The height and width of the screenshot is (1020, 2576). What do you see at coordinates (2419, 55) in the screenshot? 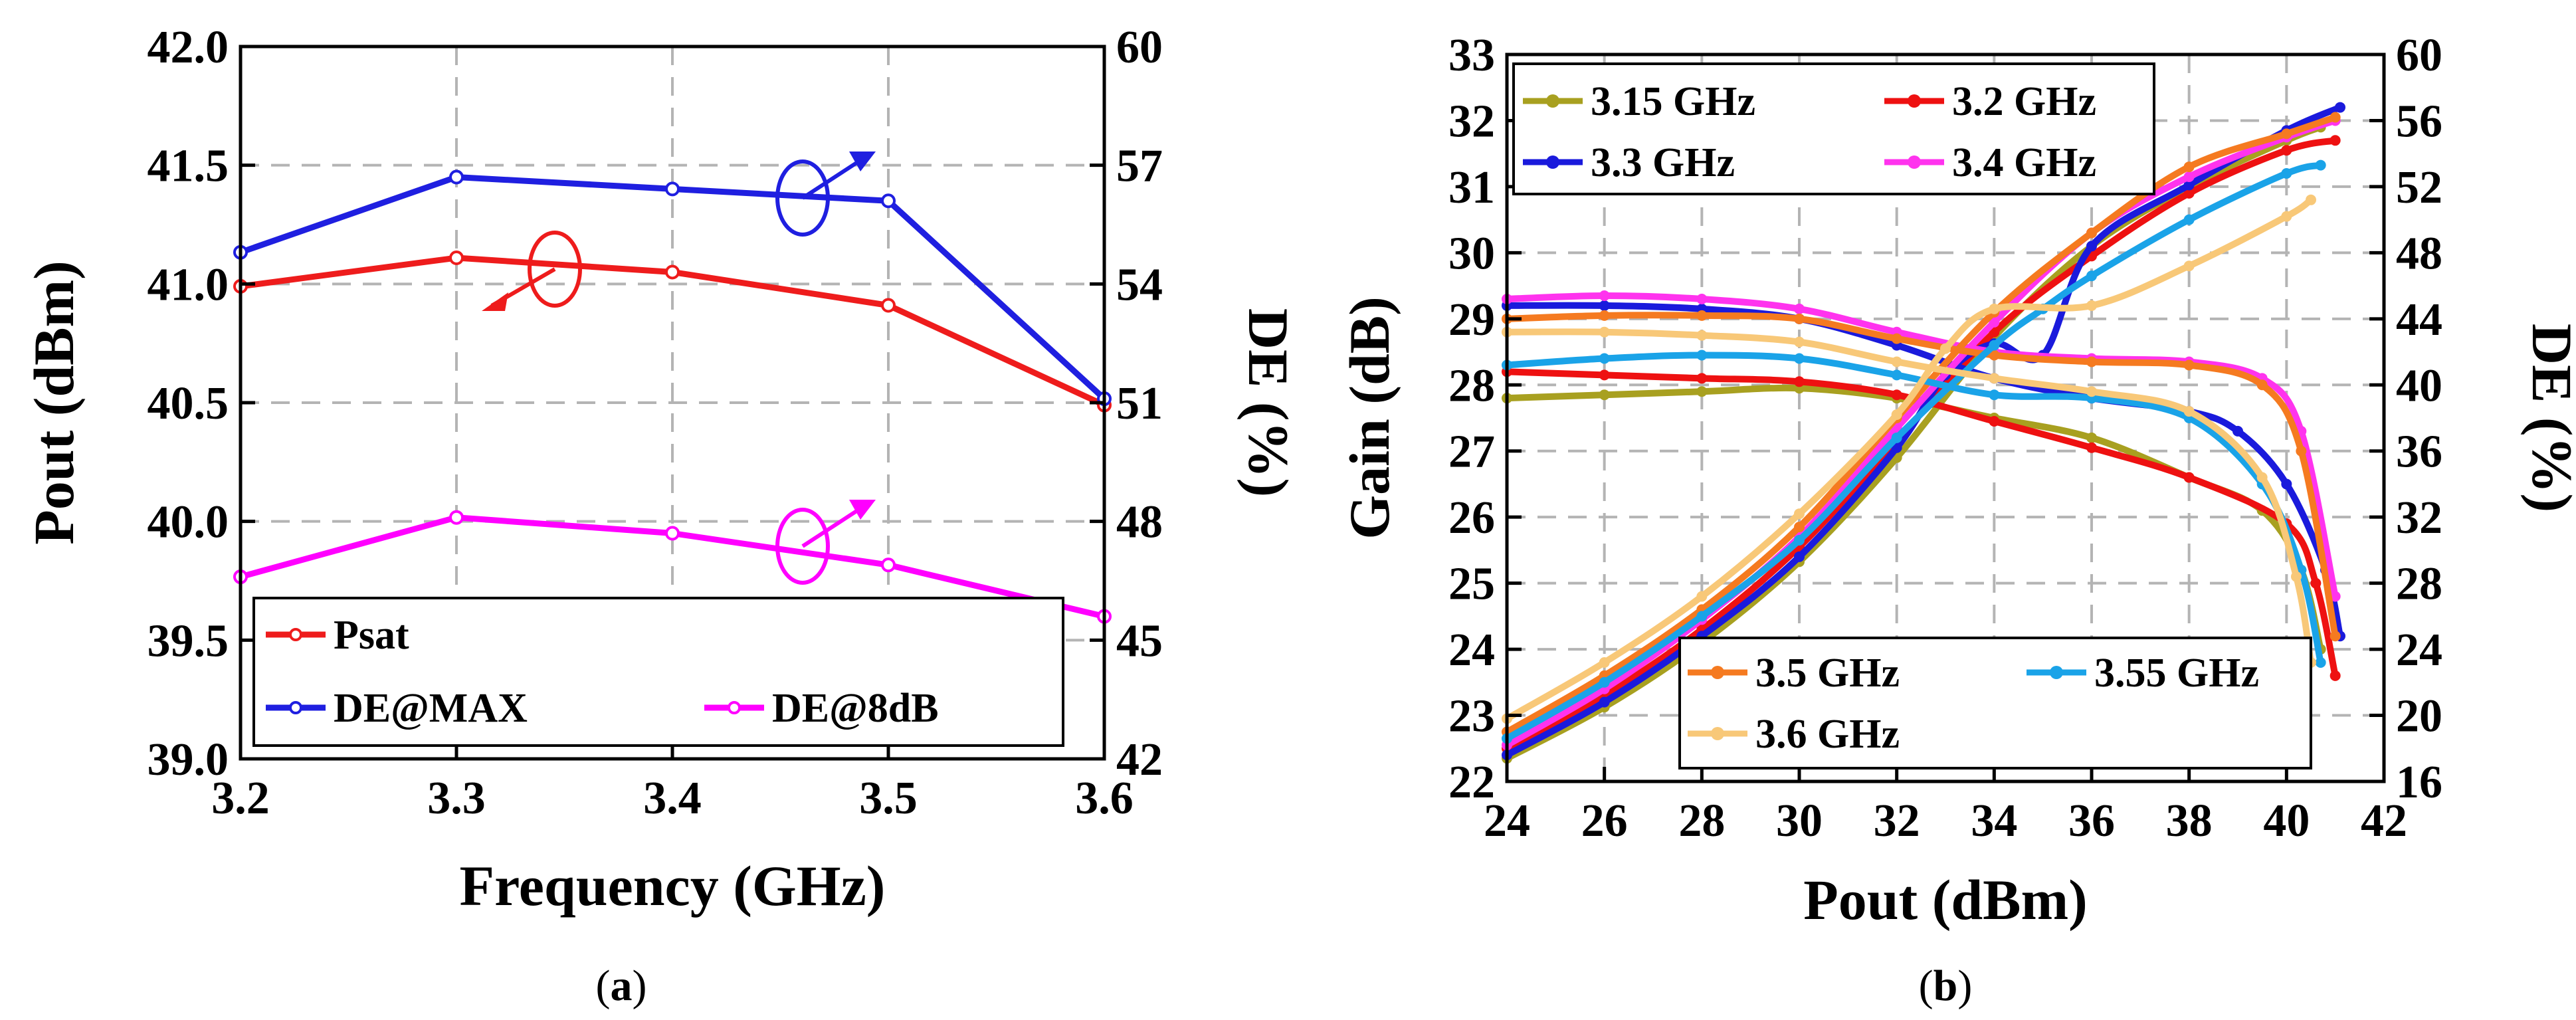
I see `panel-b-y2-tick-label: 60` at bounding box center [2419, 55].